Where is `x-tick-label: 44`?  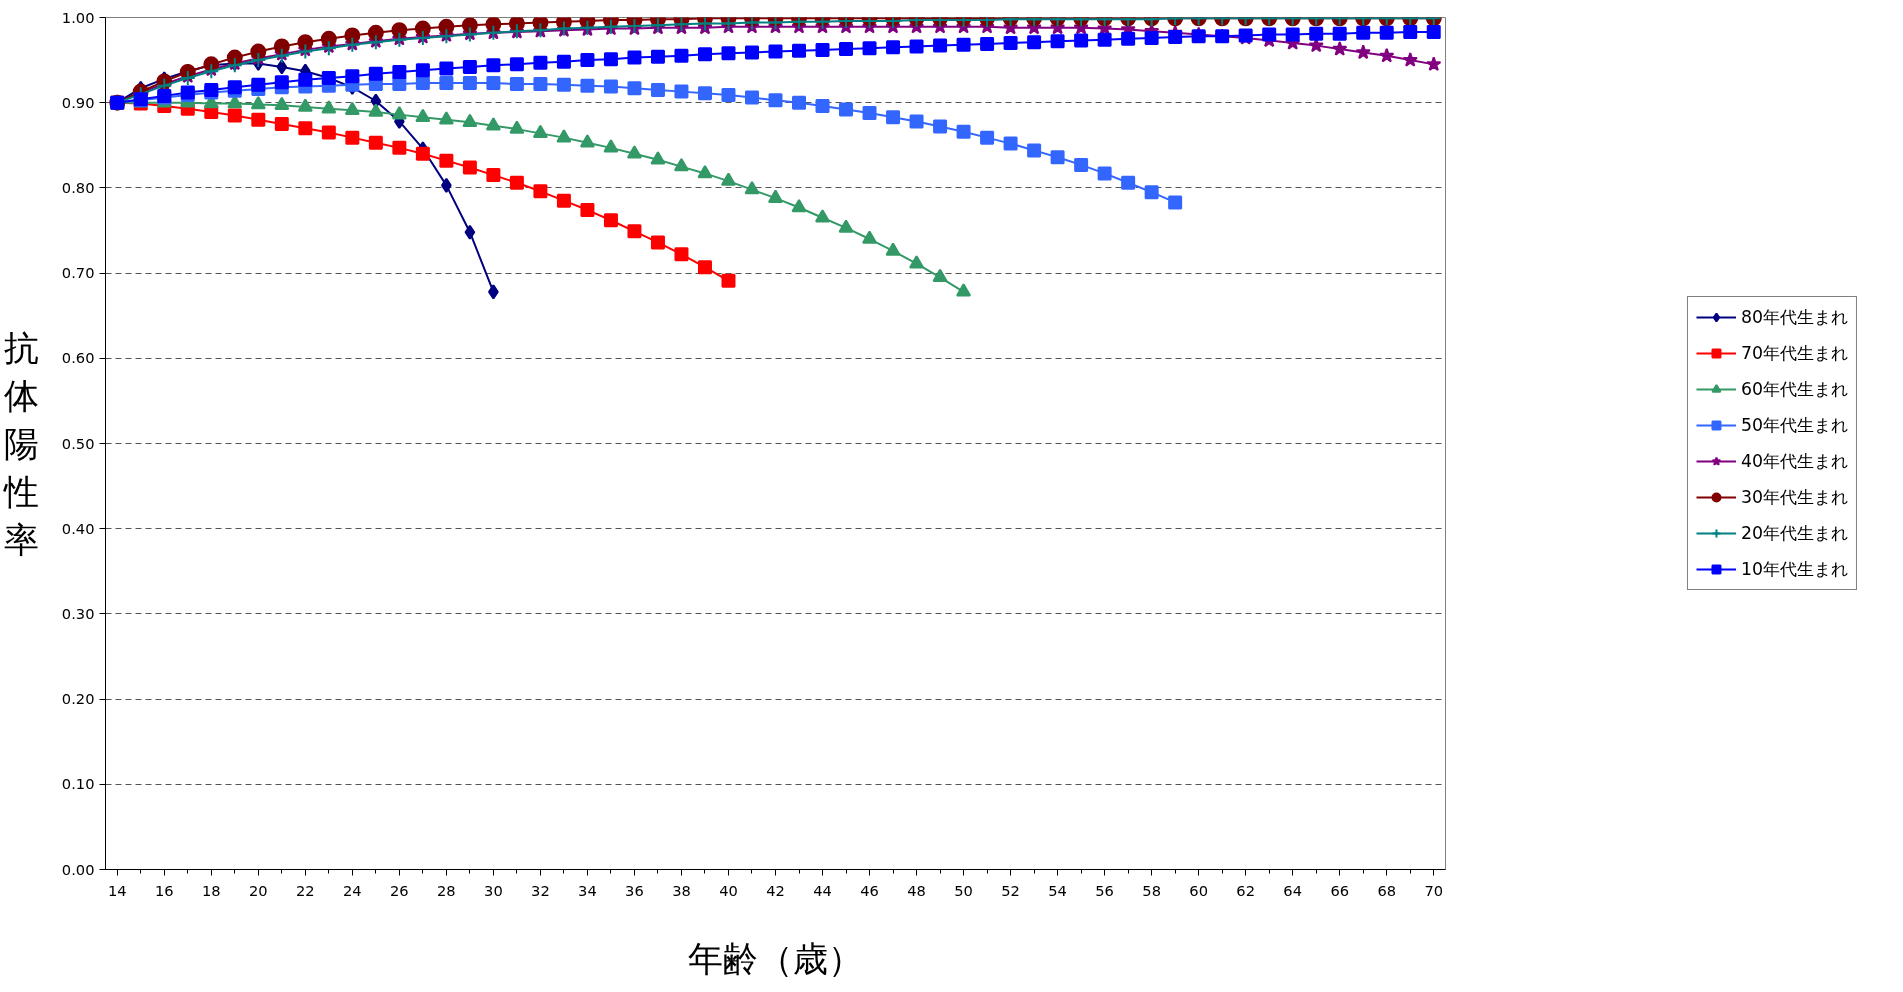 x-tick-label: 44 is located at coordinates (822, 890).